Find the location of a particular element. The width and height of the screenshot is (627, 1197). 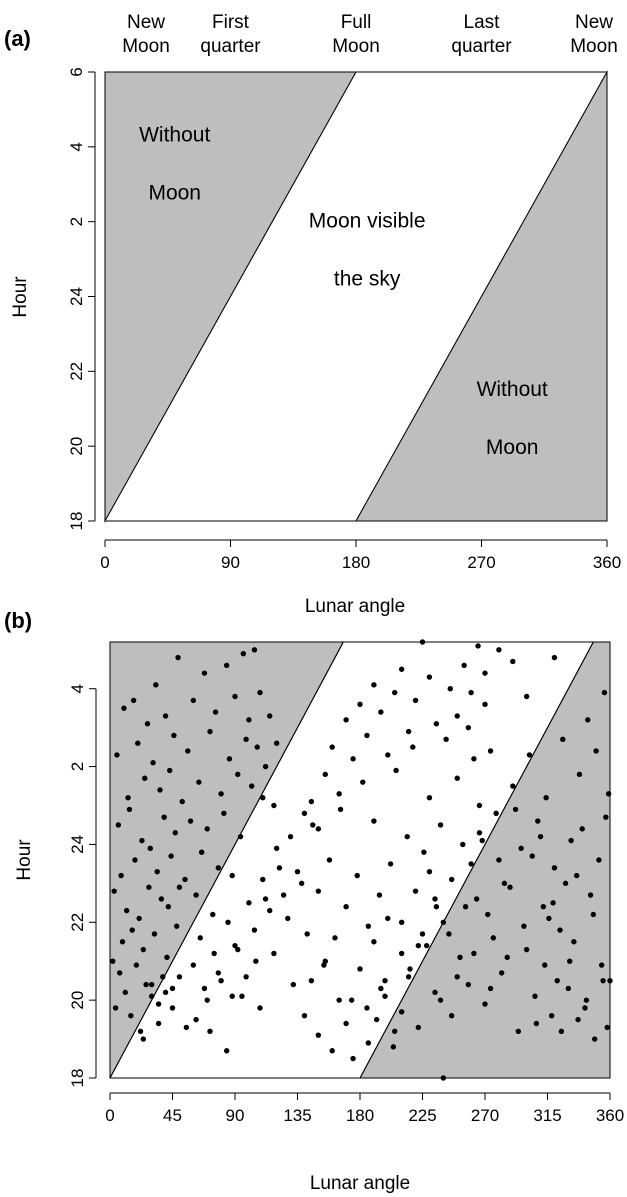

phase-label-2-line1: Full is located at coordinates (356, 22).